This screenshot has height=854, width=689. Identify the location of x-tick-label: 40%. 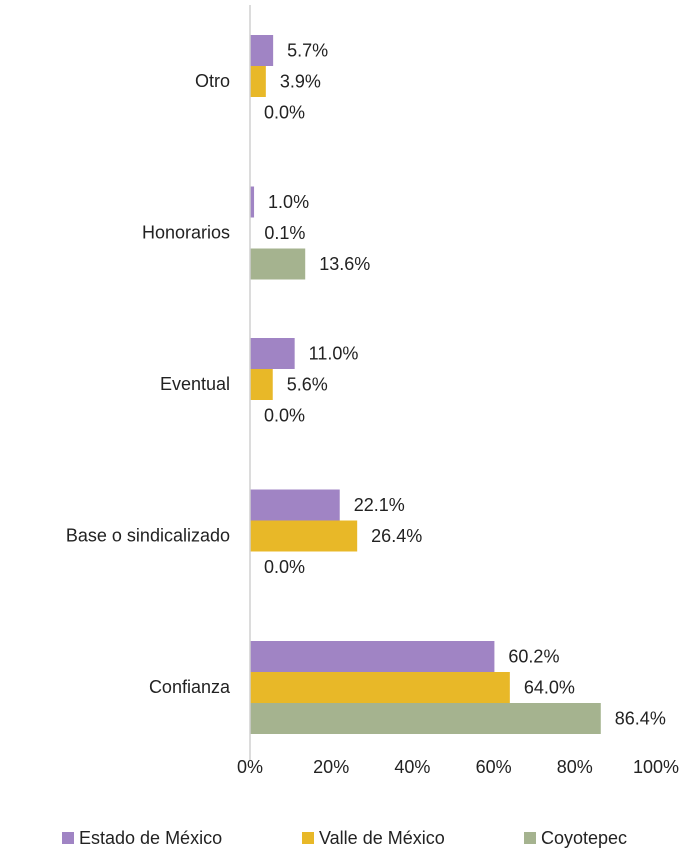
(412, 767).